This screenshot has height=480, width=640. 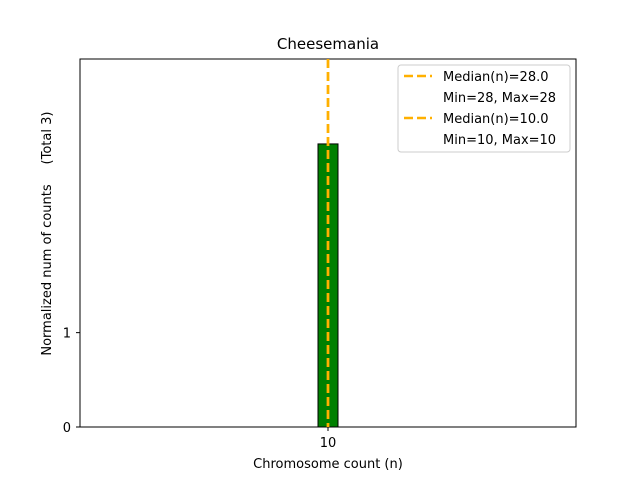 I want to click on legend-sublabel-1: Min=28, Max=28, so click(x=499, y=98).